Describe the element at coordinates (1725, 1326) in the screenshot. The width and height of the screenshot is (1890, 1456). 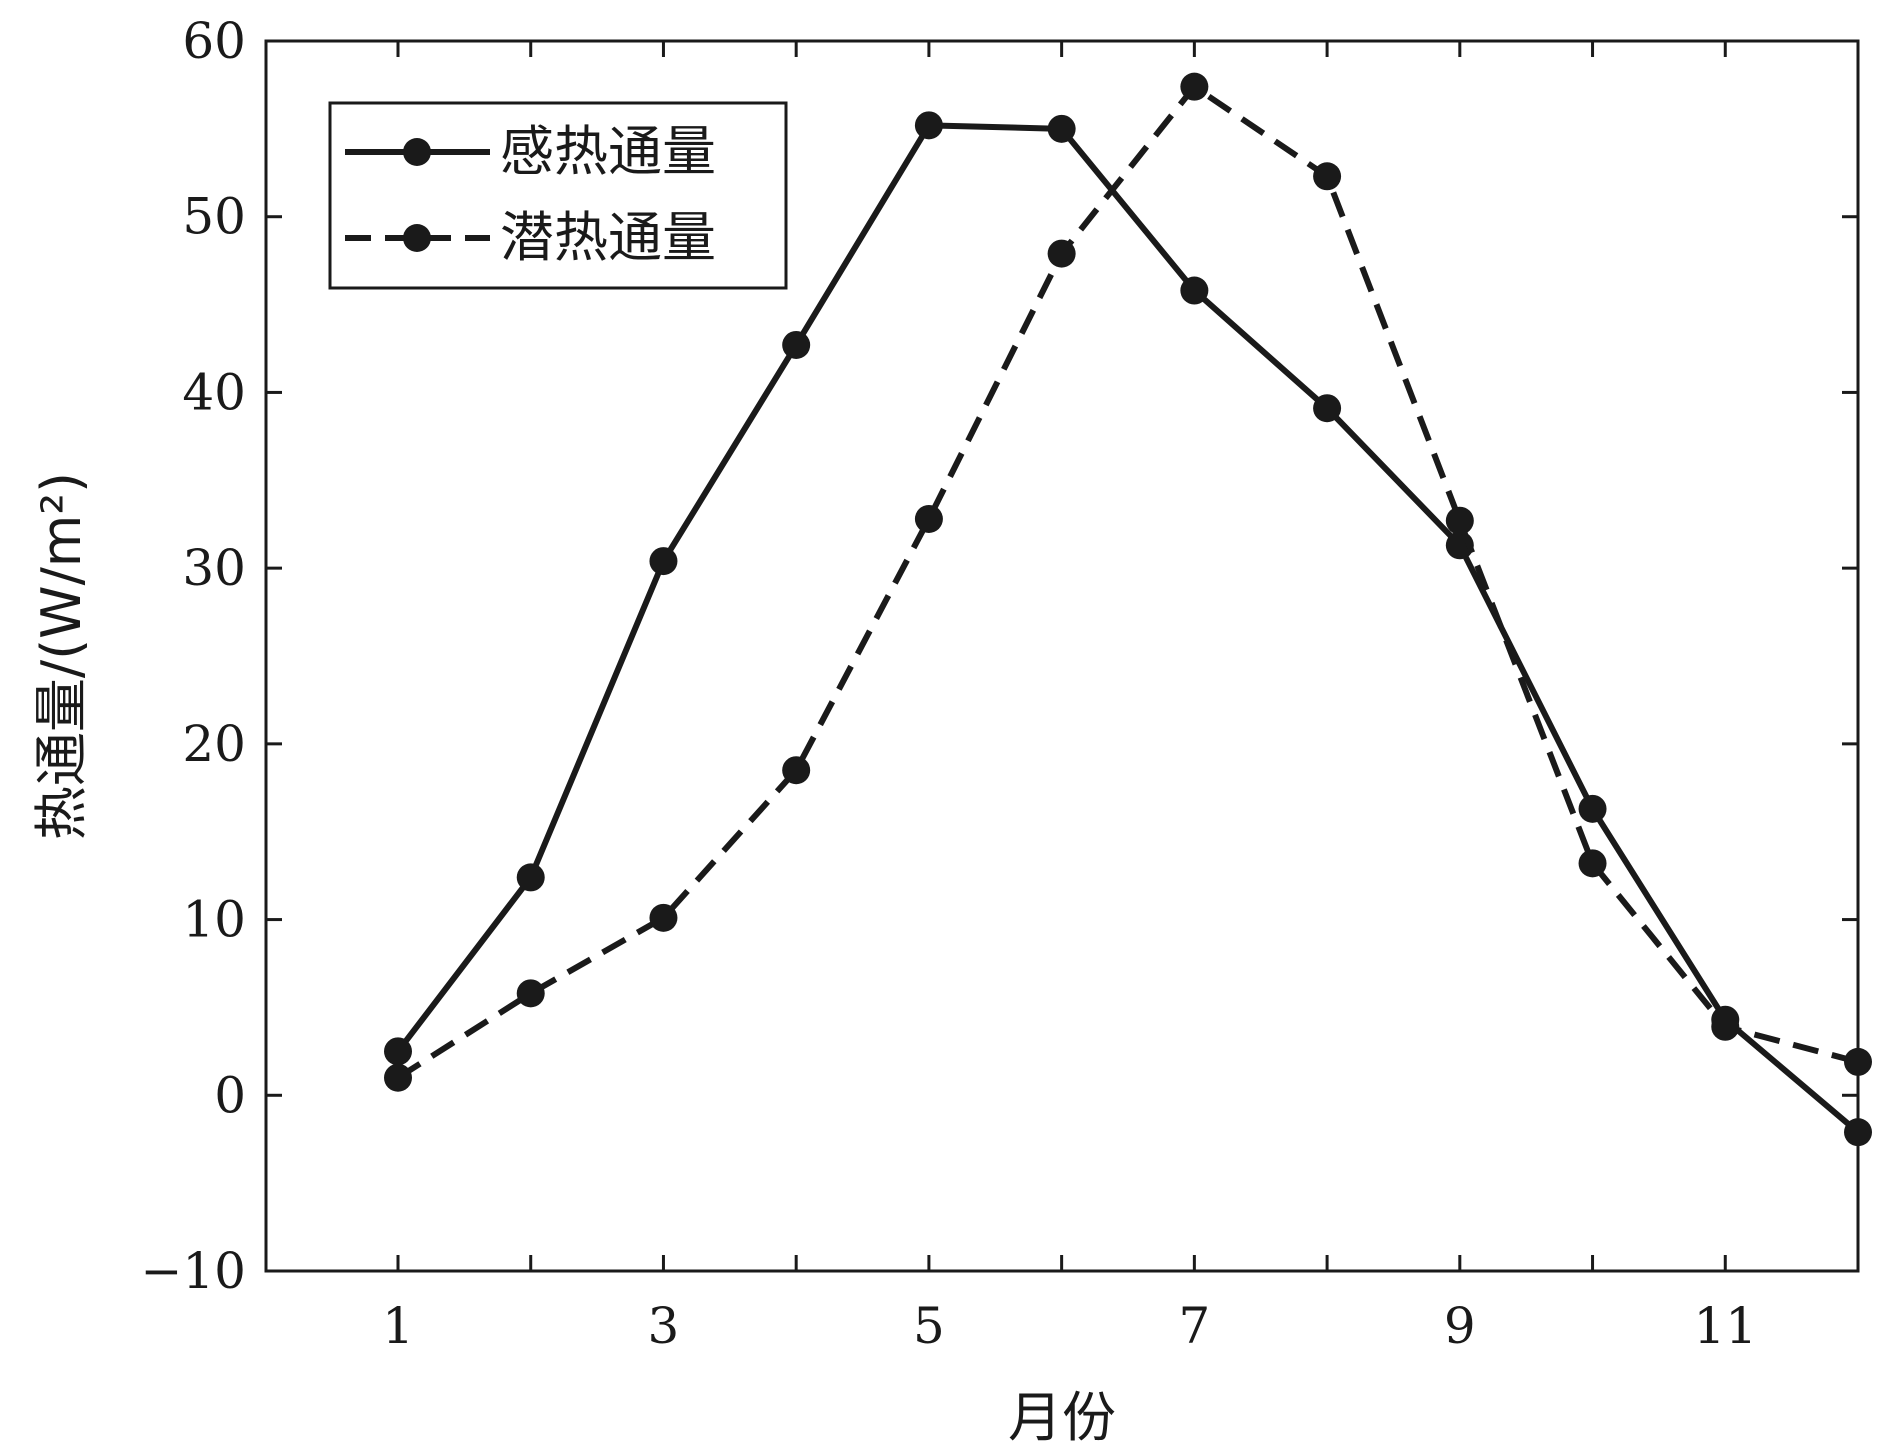
I see `x-tick-label: 11` at that location.